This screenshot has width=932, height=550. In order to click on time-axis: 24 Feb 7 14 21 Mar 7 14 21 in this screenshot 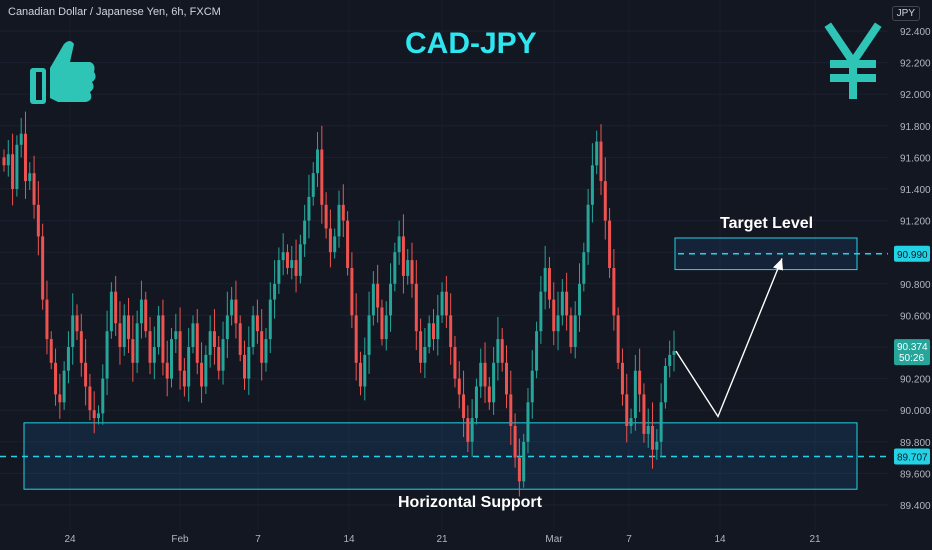, I will do `click(442, 539)`.